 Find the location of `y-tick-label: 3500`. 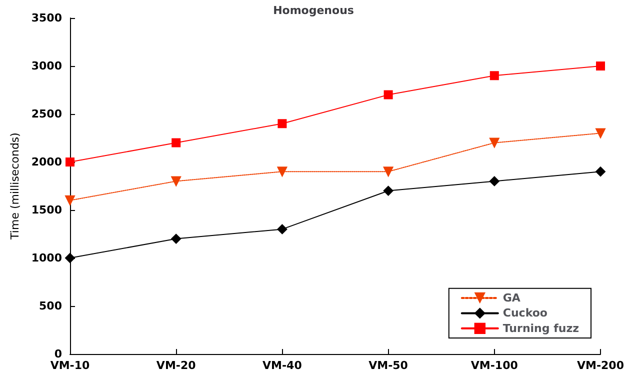

y-tick-label: 3500 is located at coordinates (46, 18).